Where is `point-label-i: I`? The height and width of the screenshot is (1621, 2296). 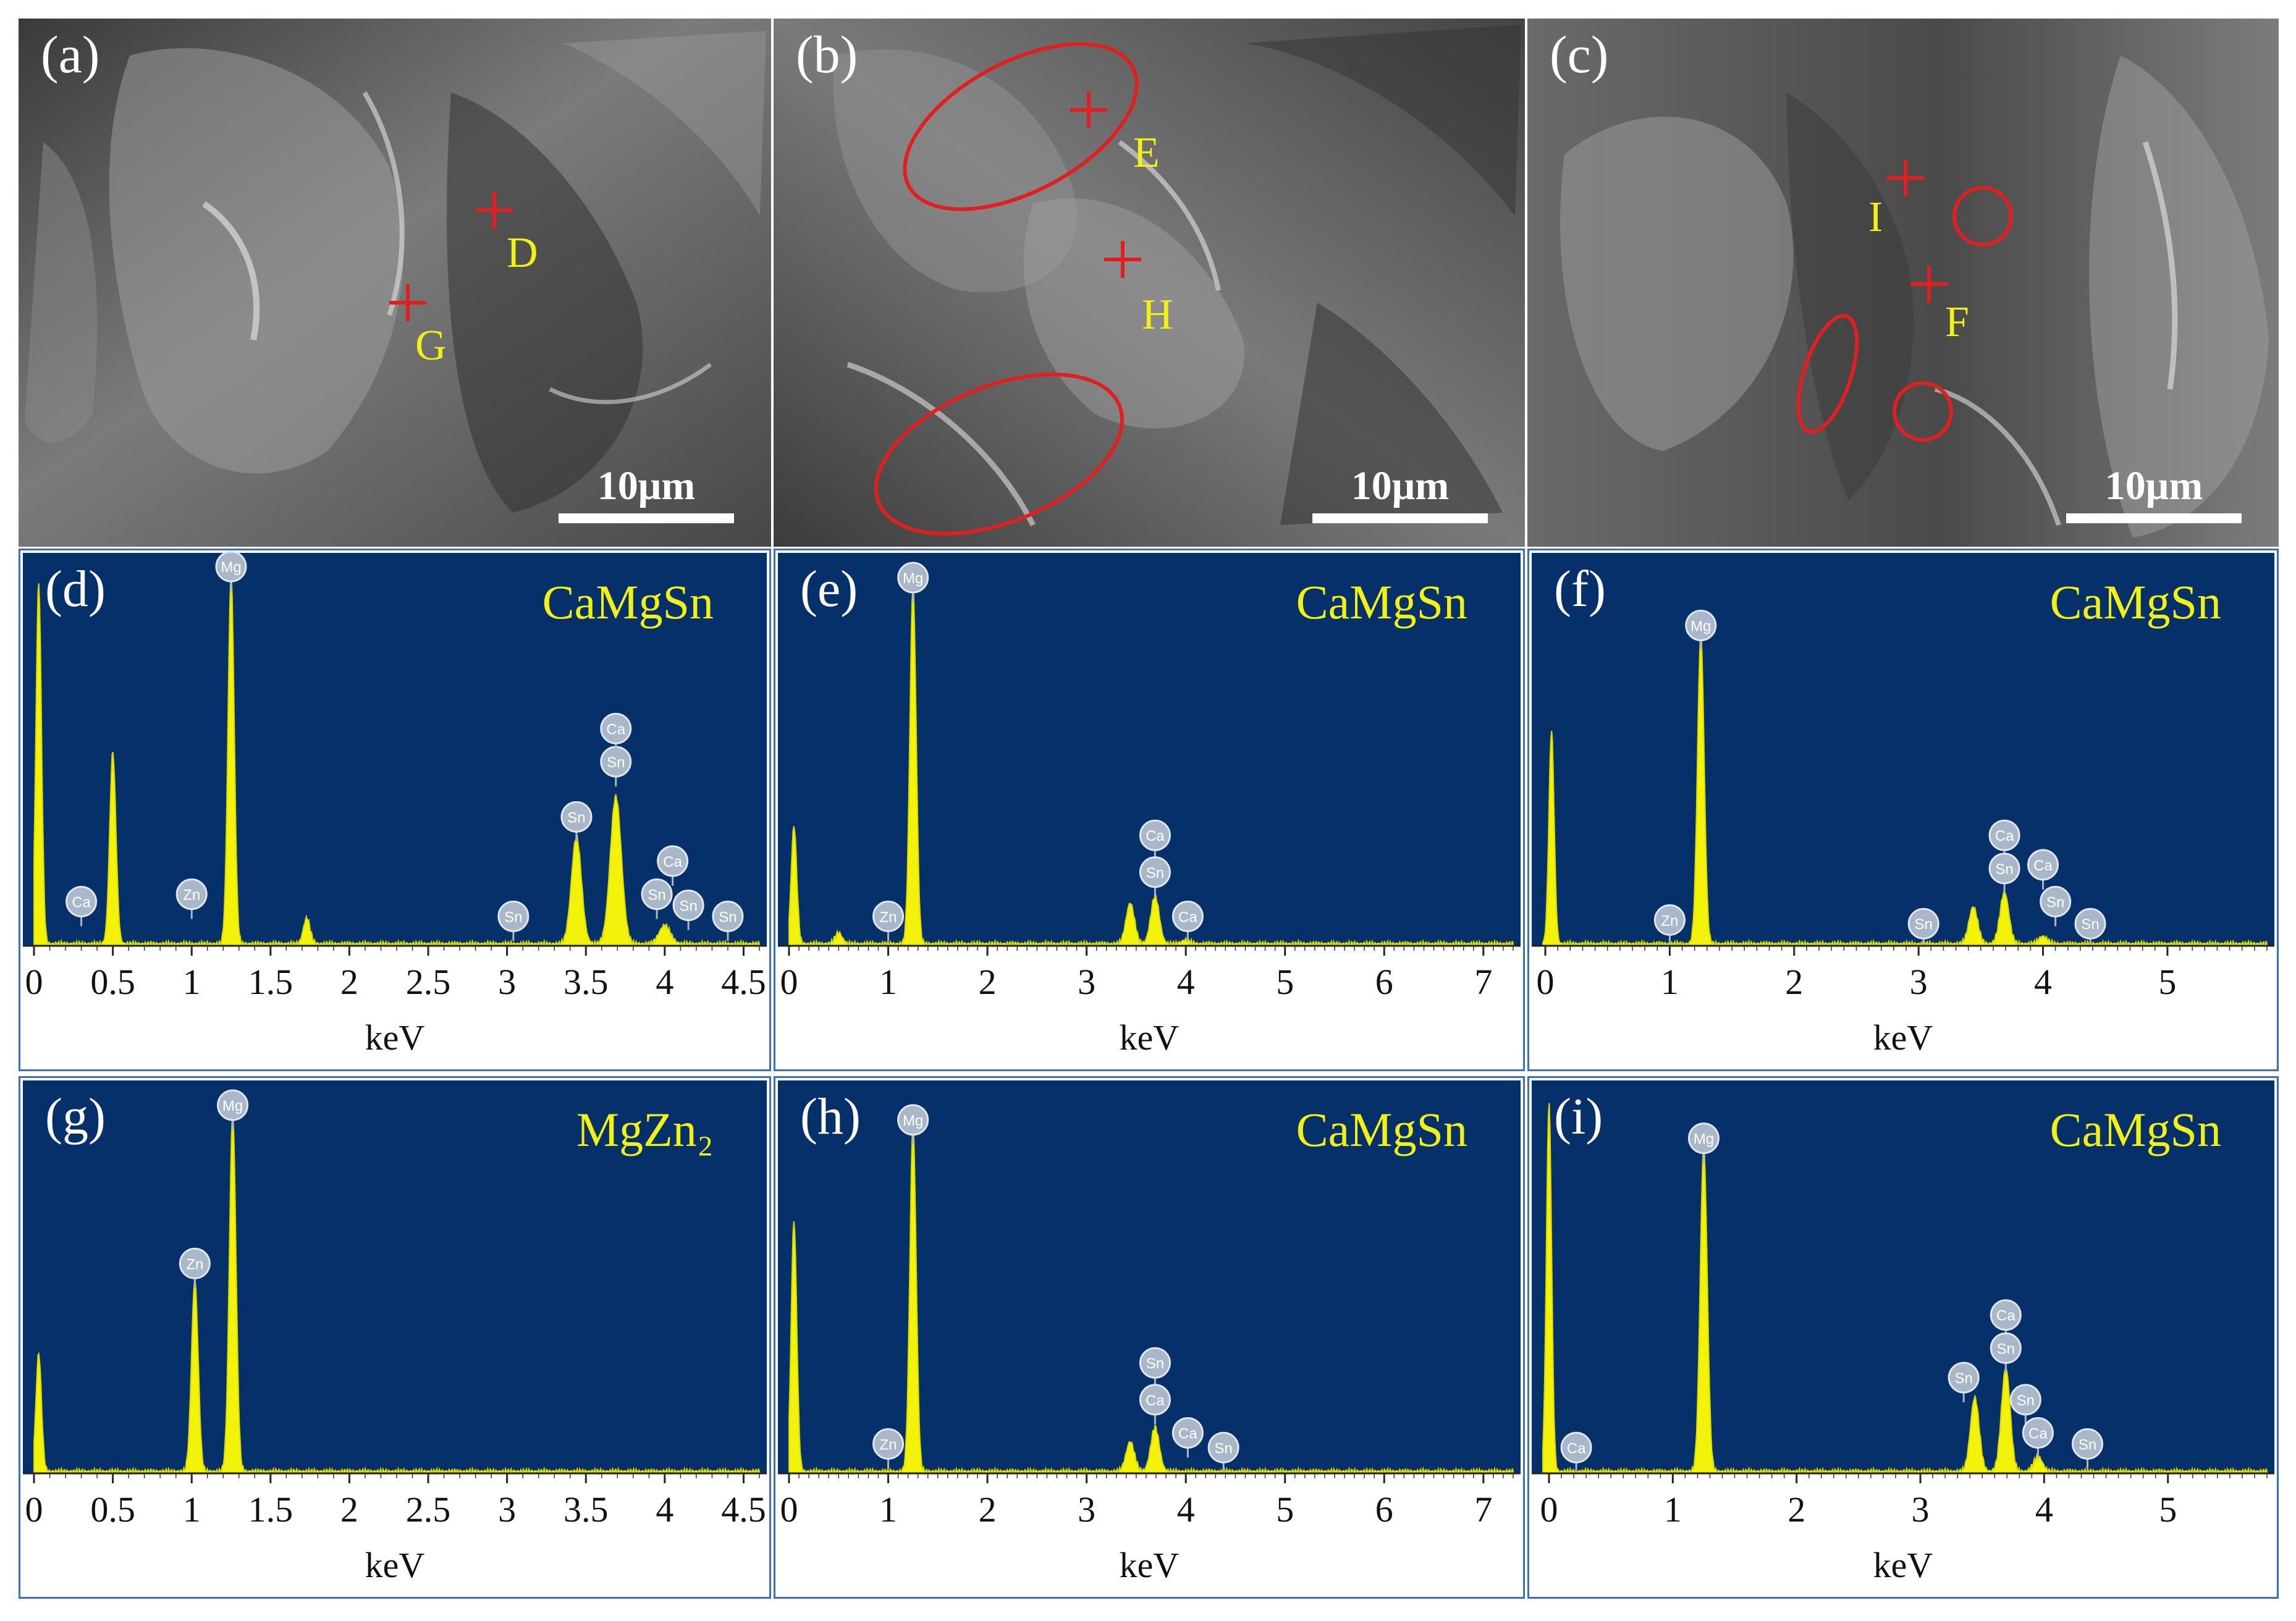 point-label-i: I is located at coordinates (1875, 217).